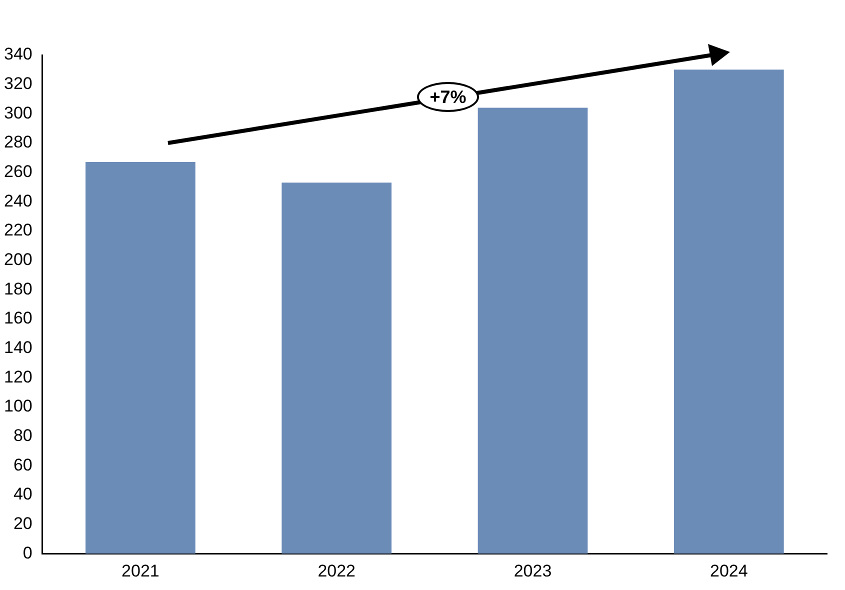 This screenshot has width=845, height=590. Describe the element at coordinates (22, 494) in the screenshot. I see `y-tick-label: 40` at that location.